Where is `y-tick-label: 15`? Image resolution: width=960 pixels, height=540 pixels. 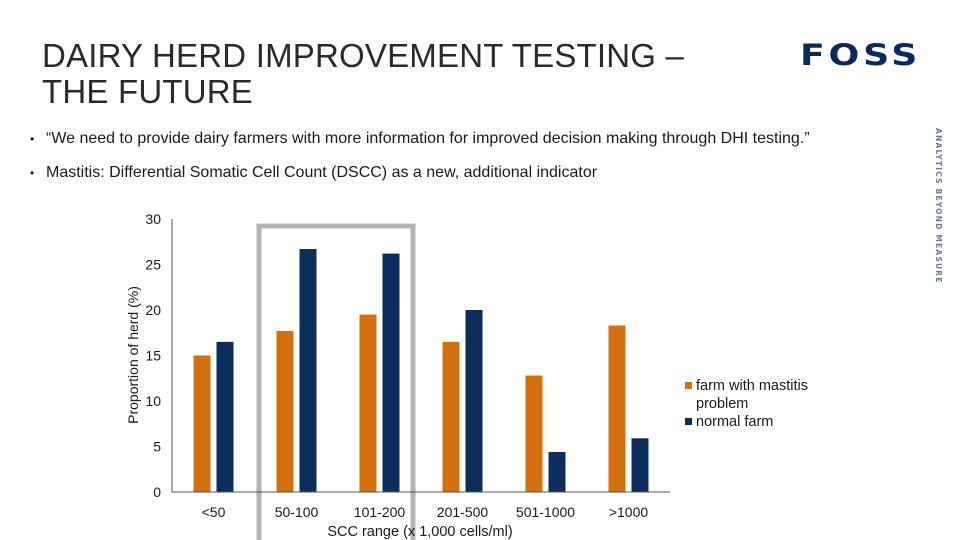
y-tick-label: 15 is located at coordinates (153, 356).